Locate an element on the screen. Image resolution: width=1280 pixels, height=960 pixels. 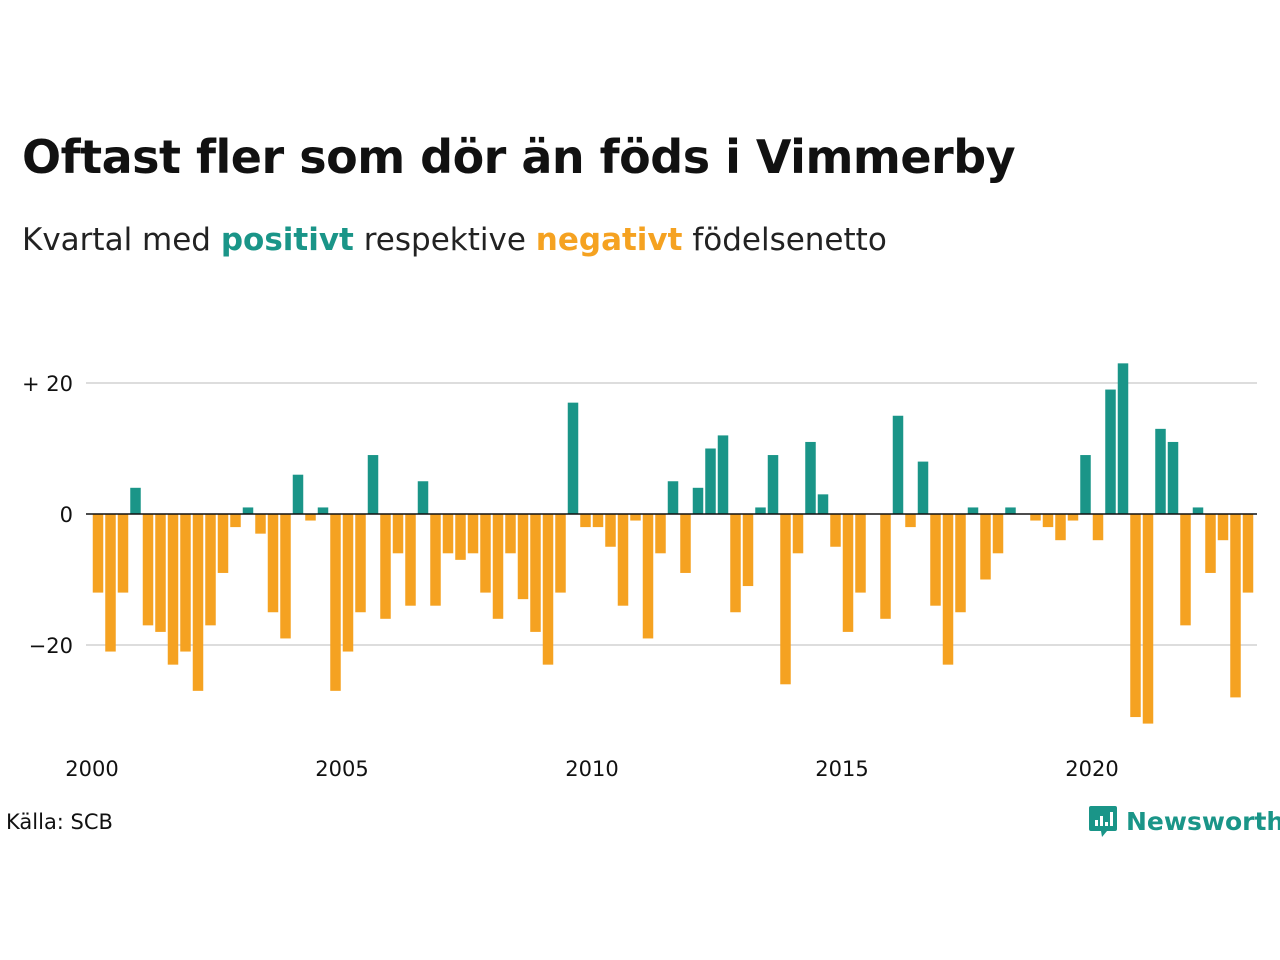
y-tick-label: + 20 is located at coordinates (47, 384).